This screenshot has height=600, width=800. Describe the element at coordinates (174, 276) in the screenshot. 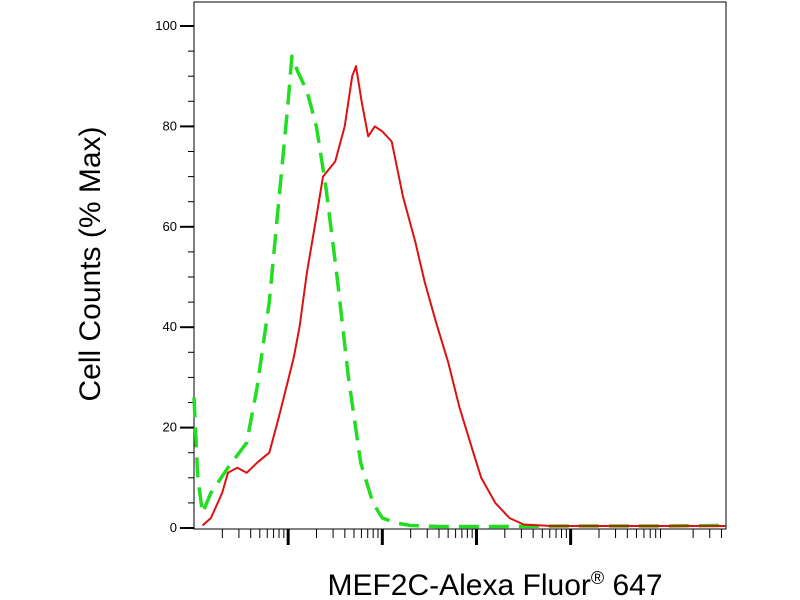

I see `y-axis: 0 20 40 60 80 100` at that location.